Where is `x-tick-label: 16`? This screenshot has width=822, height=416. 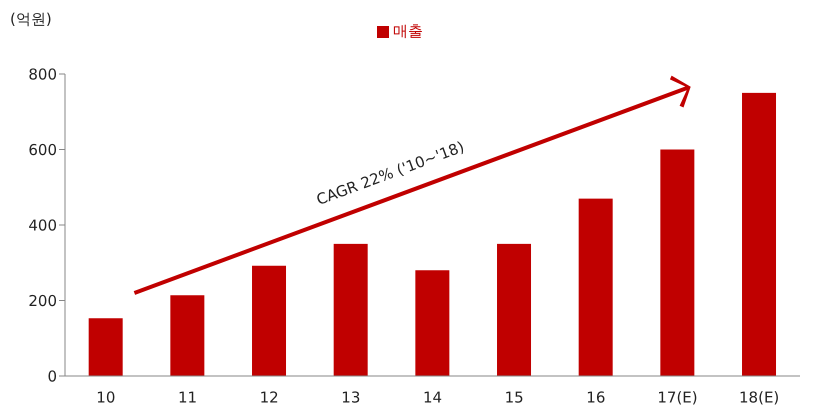 x-tick-label: 16 is located at coordinates (596, 397).